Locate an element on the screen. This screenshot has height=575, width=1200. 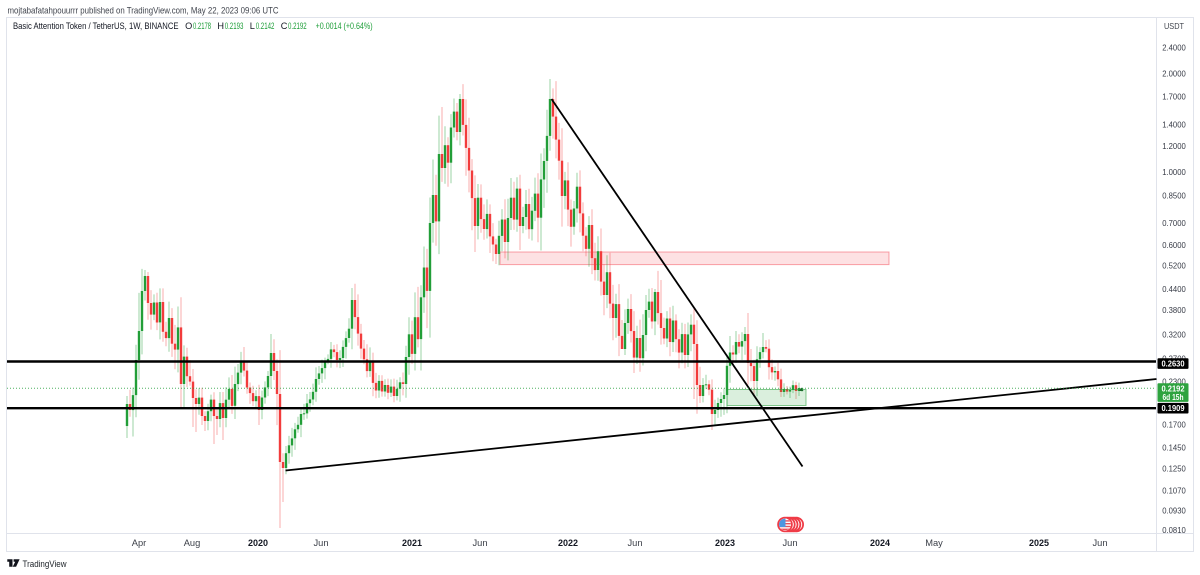
svg-text: 0.8500 is located at coordinates (1174, 195).